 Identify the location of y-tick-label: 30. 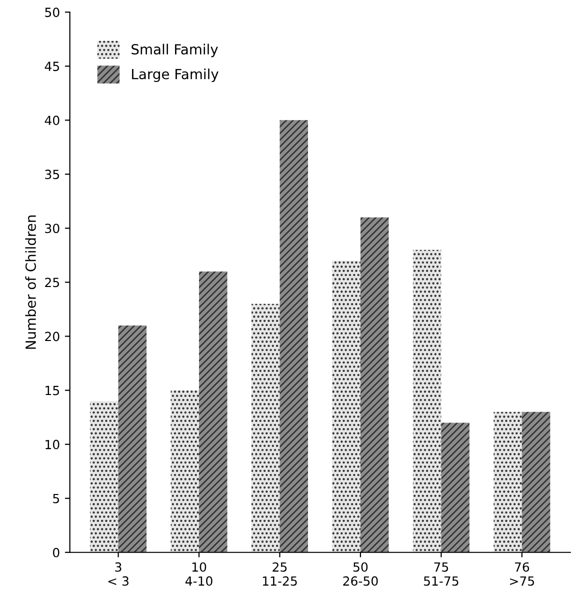
(52, 229).